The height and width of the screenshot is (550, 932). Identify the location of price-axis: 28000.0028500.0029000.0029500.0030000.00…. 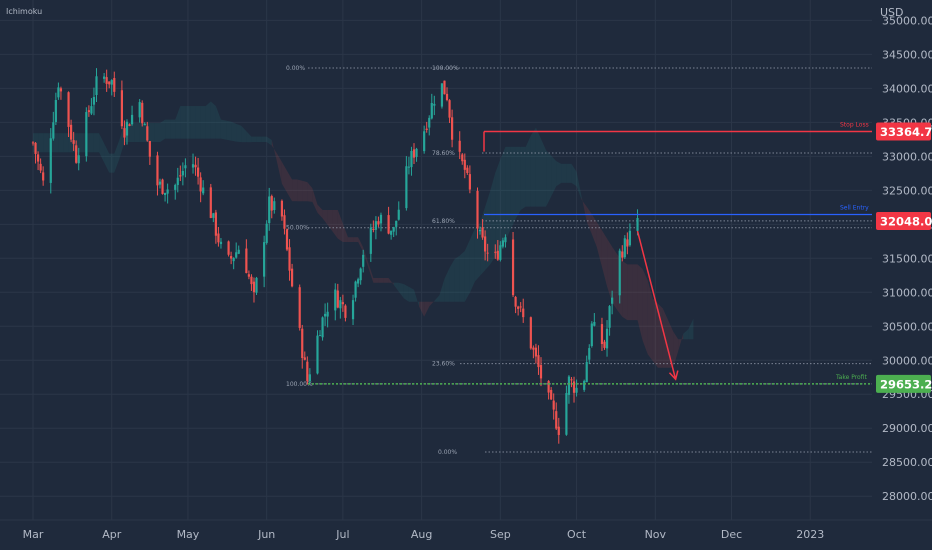
(902, 275).